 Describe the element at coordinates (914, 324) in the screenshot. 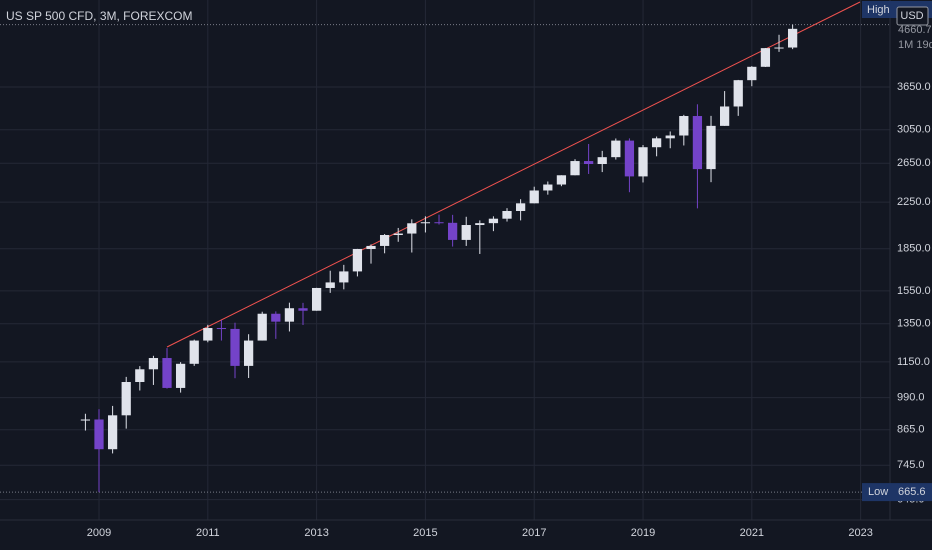

I see `y-tick-label: 1350.0` at that location.